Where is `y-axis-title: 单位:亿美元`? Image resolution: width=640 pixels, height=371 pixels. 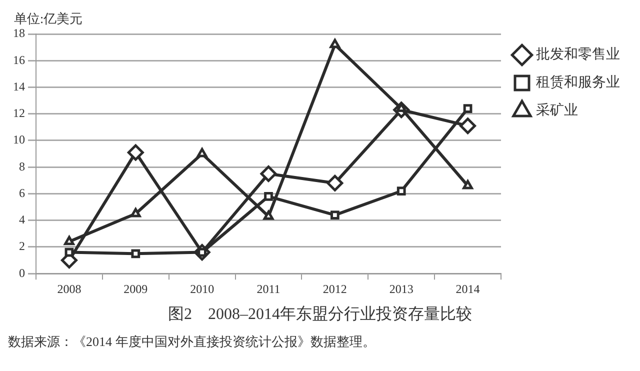 y-axis-title: 单位:亿美元 is located at coordinates (48, 18).